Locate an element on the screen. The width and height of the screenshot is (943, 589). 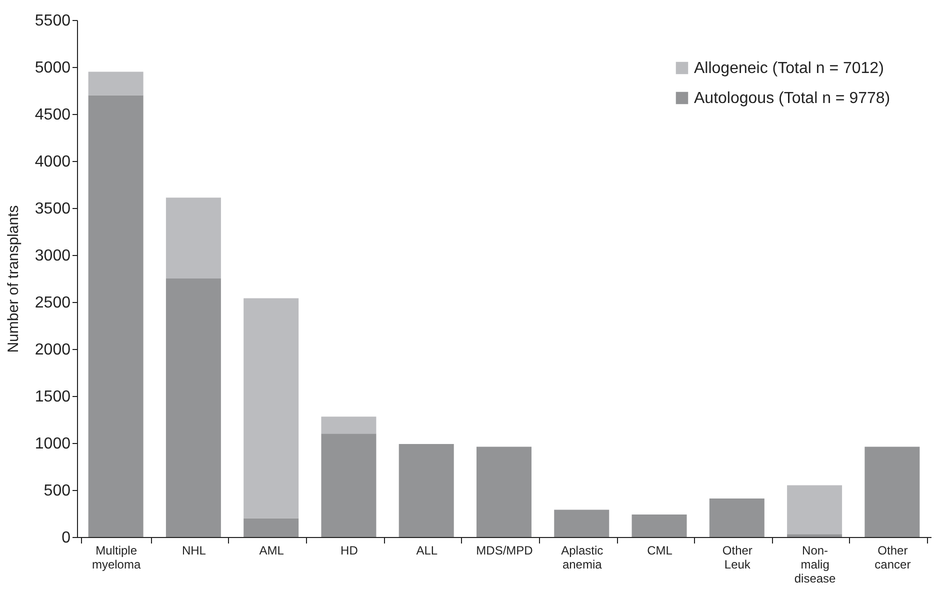
x-tick-label: ALL is located at coordinates (427, 551).